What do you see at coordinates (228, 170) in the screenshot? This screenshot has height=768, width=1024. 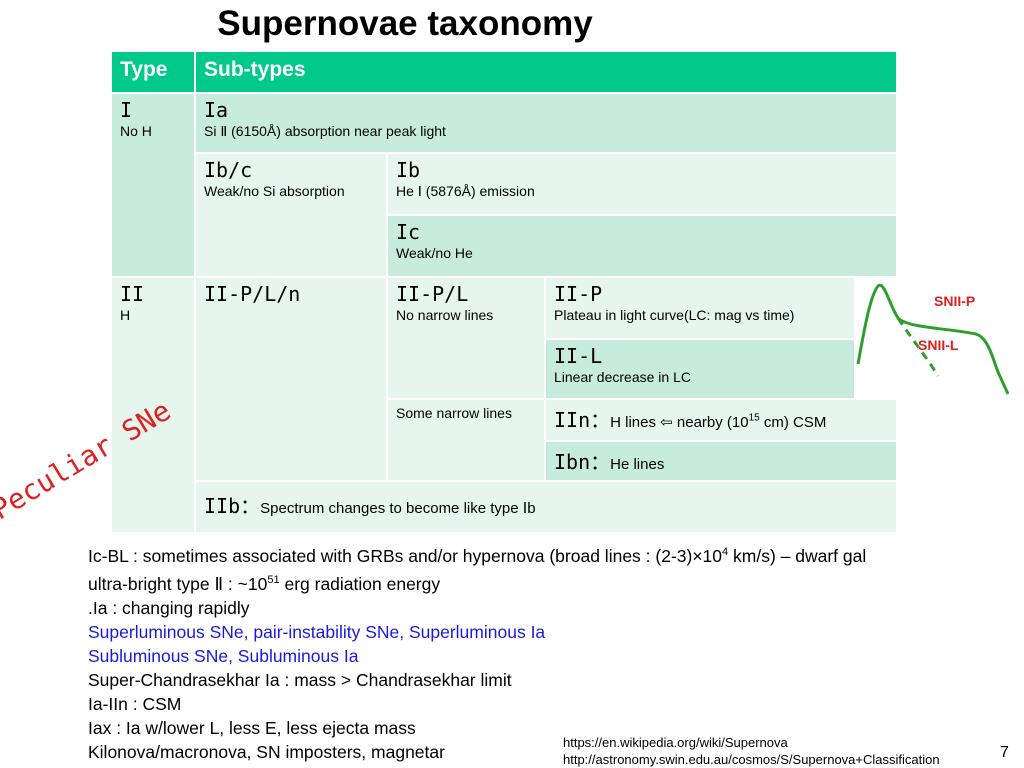 I see `Ibc-code: Ib/c` at bounding box center [228, 170].